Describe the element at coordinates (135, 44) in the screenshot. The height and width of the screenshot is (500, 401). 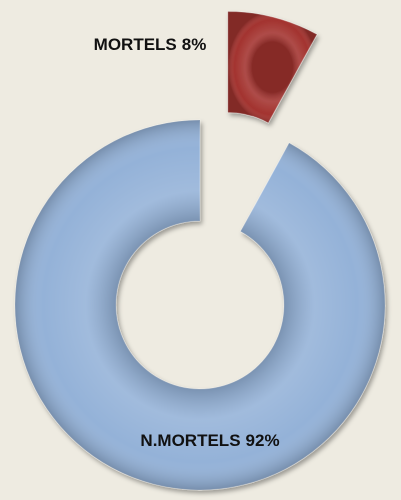
I see `slice-category: MORTELS` at that location.